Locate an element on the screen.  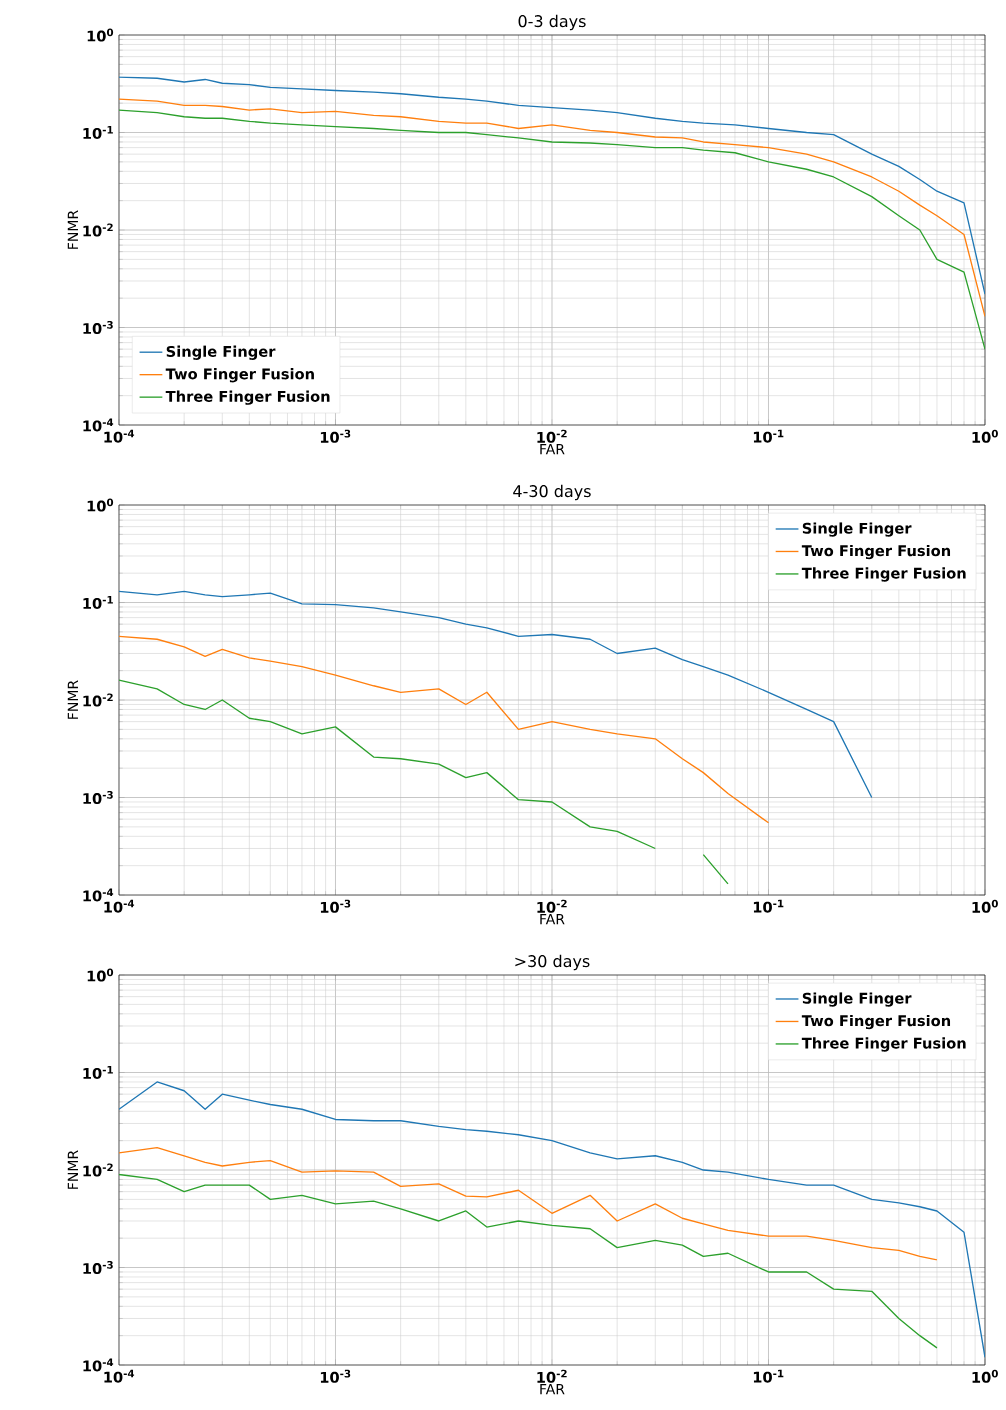
chart-title: 0-3 days is located at coordinates (552, 22).